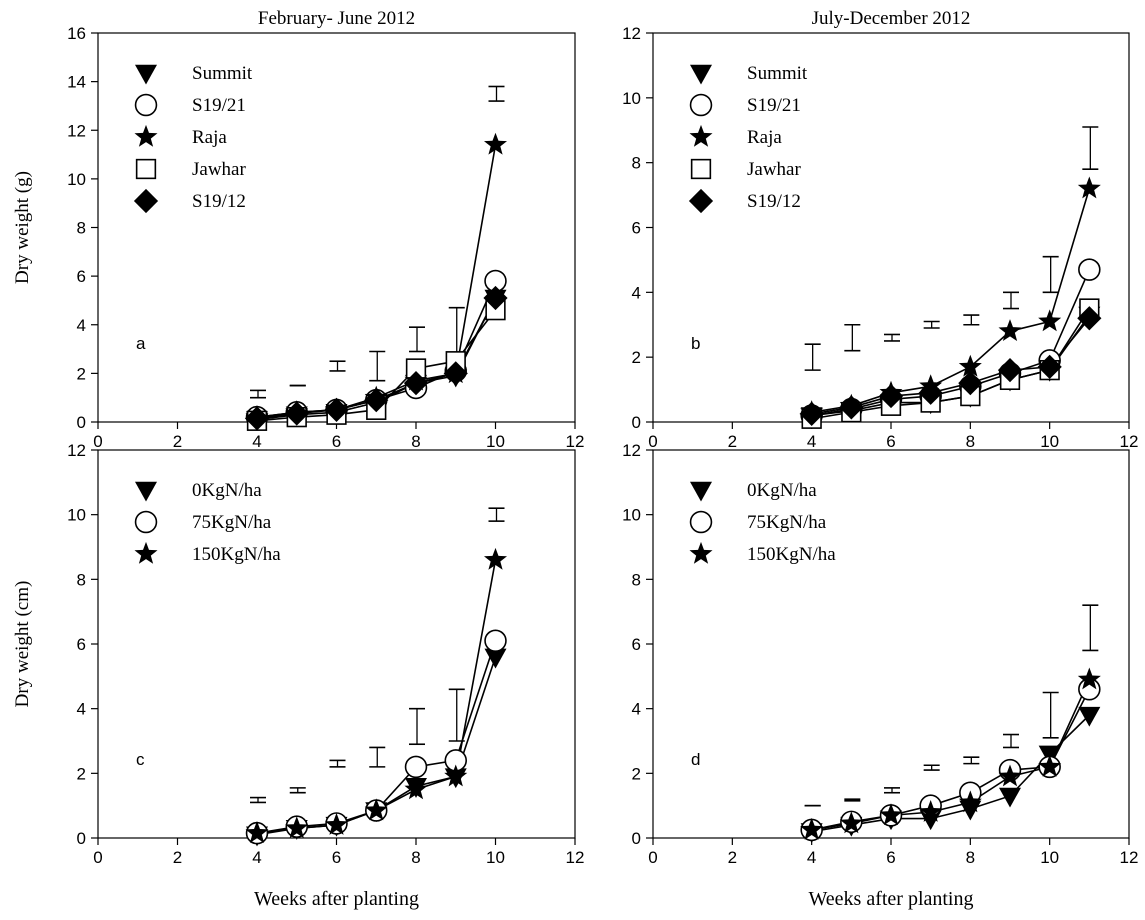 This screenshot has width=1145, height=920. Describe the element at coordinates (22, 644) in the screenshot. I see `y-axis-label: Dry weight (cm)` at that location.